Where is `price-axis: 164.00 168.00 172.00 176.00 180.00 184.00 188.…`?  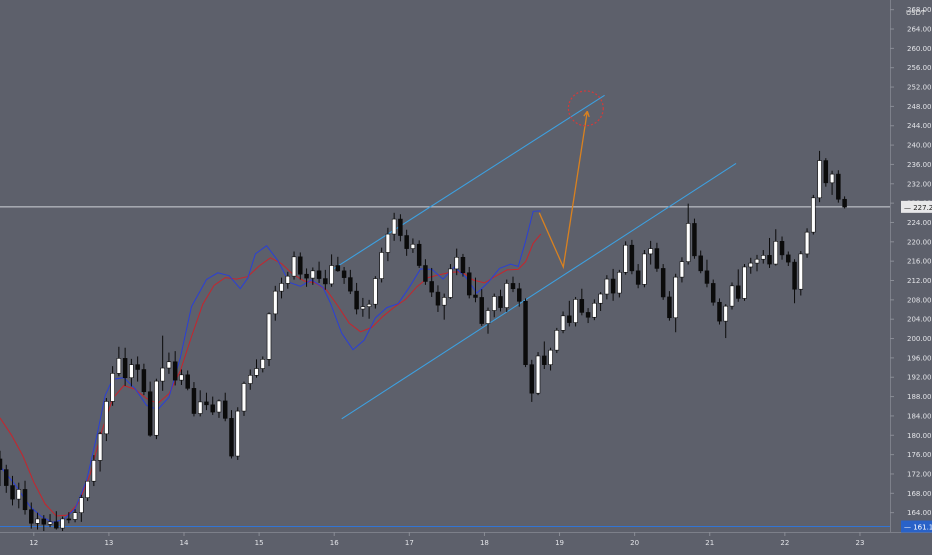 price-axis: 164.00 168.00 172.00 176.00 180.00 184.00 188.… is located at coordinates (911, 261).